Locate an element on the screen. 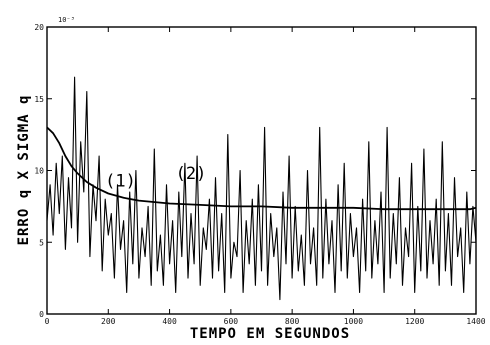 The height and width of the screenshot is (345, 490). y-multiplier-label: 10⁻³ is located at coordinates (66, 20).